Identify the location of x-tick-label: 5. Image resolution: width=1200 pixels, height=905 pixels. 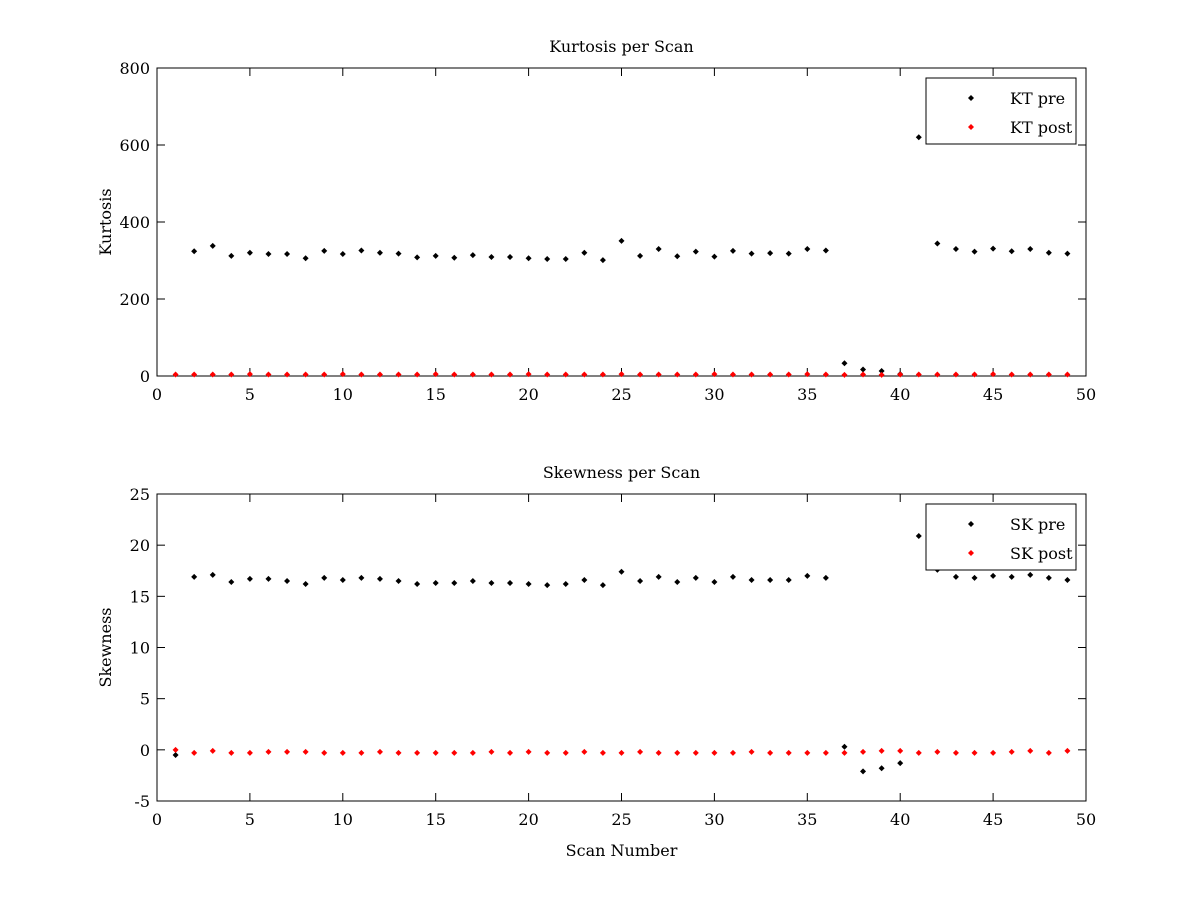
(250, 819).